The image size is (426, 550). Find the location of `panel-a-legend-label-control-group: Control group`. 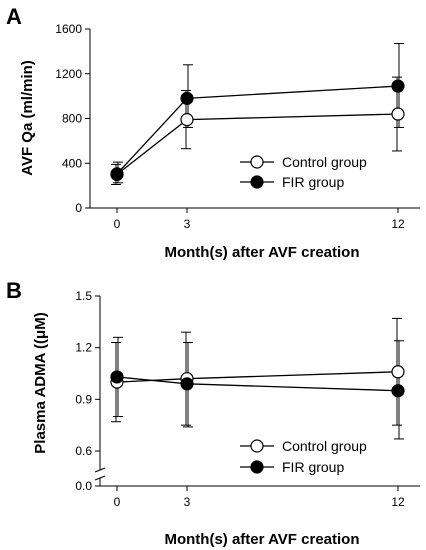

panel-a-legend-label-control-group: Control group is located at coordinates (324, 162).